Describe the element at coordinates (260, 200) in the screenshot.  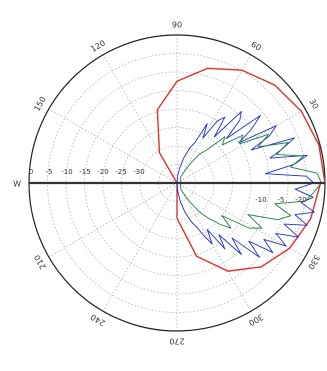
I see `radial-tick-right-0: -10` at that location.